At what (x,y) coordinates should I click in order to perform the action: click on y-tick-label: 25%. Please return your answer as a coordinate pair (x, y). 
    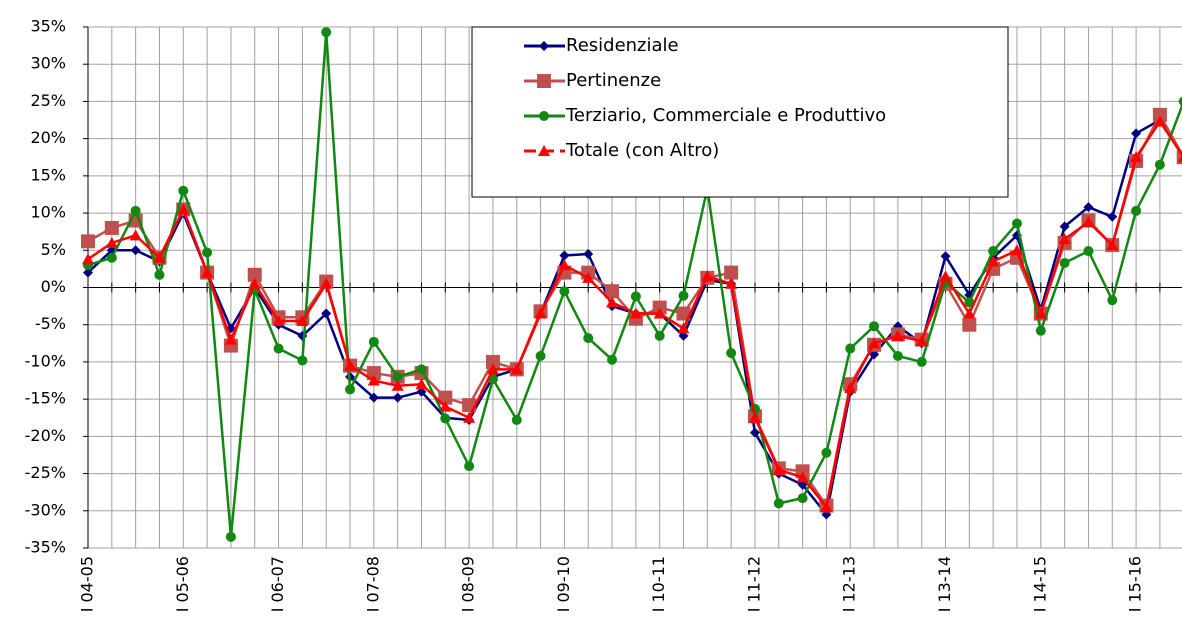
    Looking at the image, I should click on (48, 100).